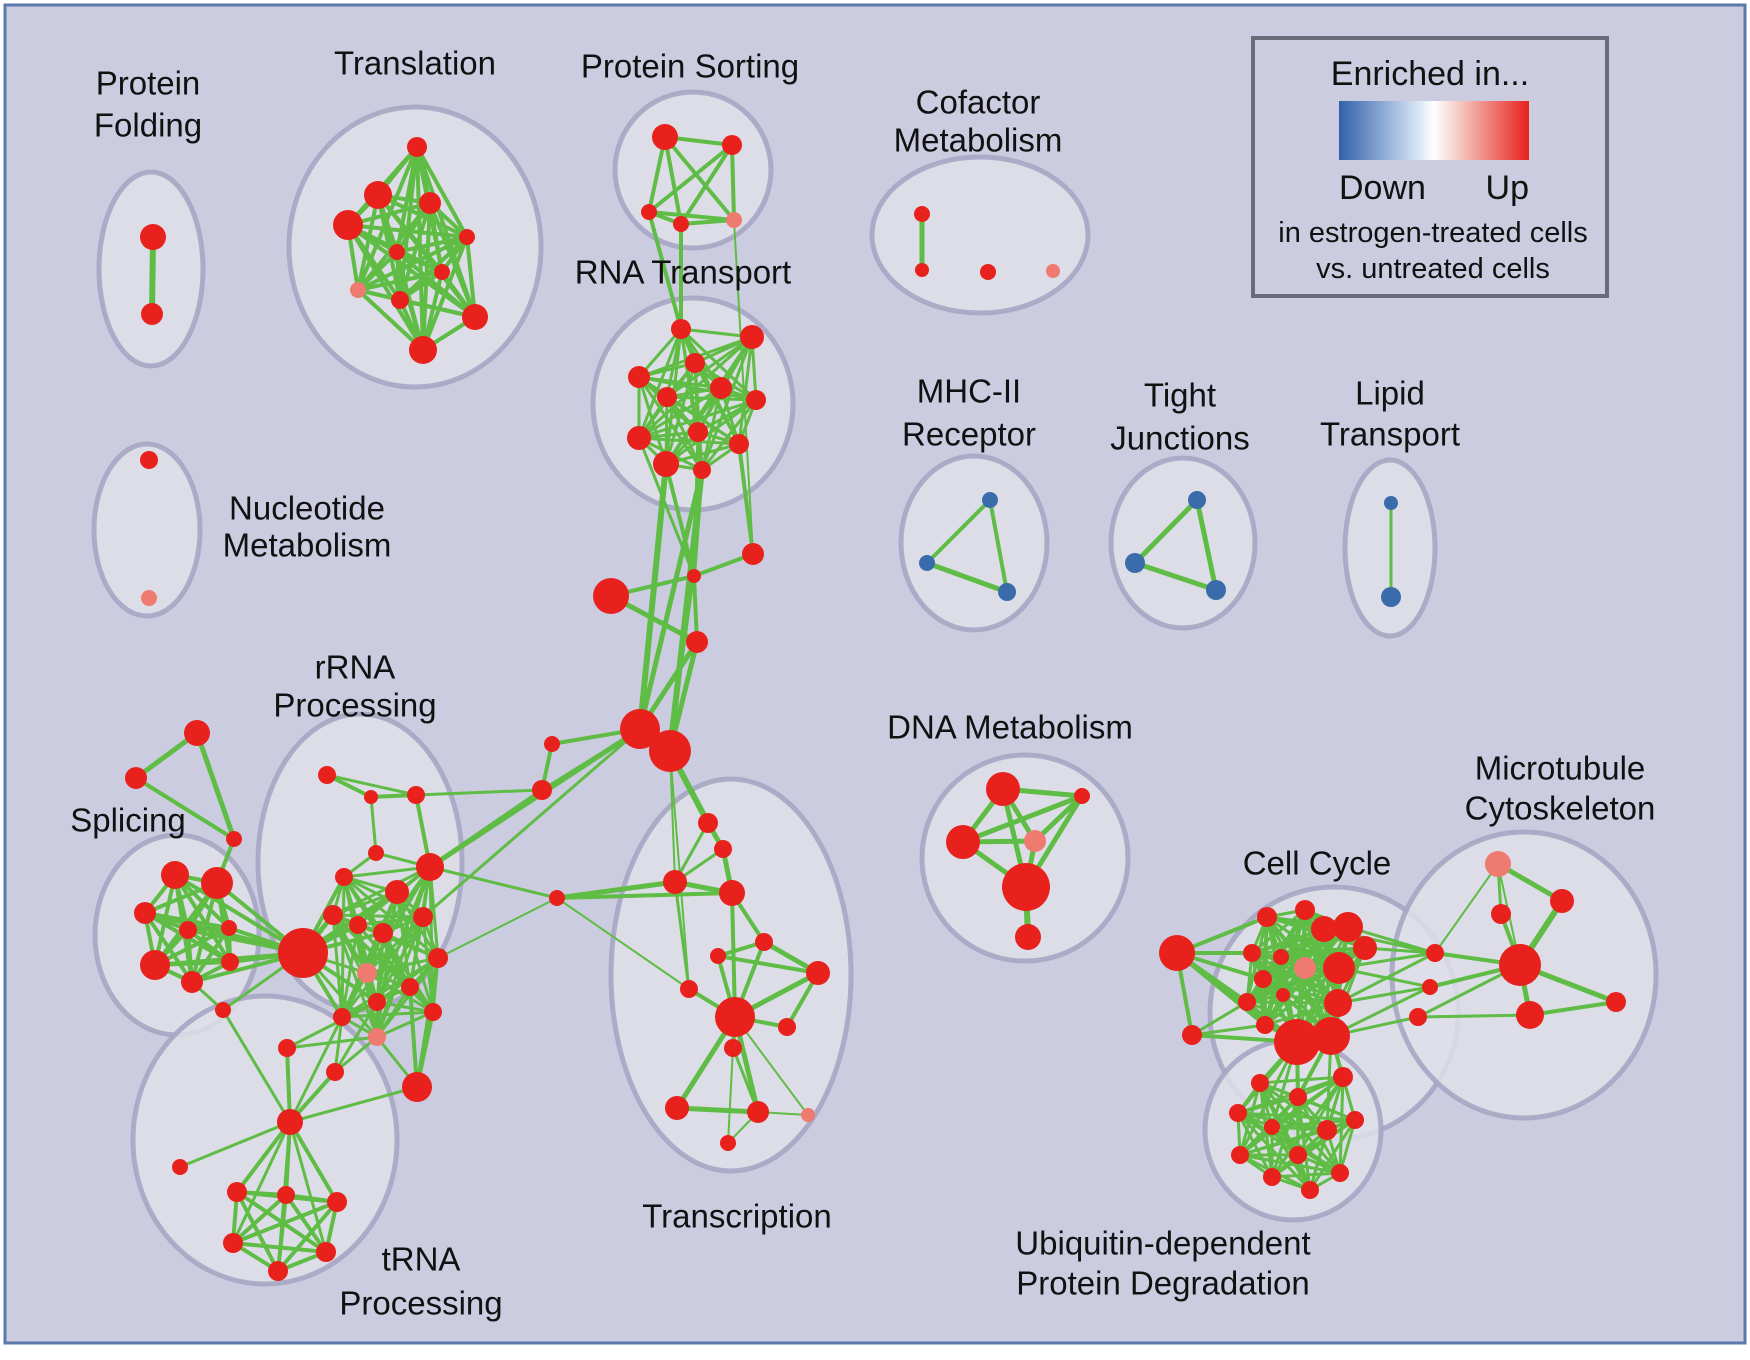 This screenshot has width=1750, height=1360. I want to click on node-g6, so click(430, 867).